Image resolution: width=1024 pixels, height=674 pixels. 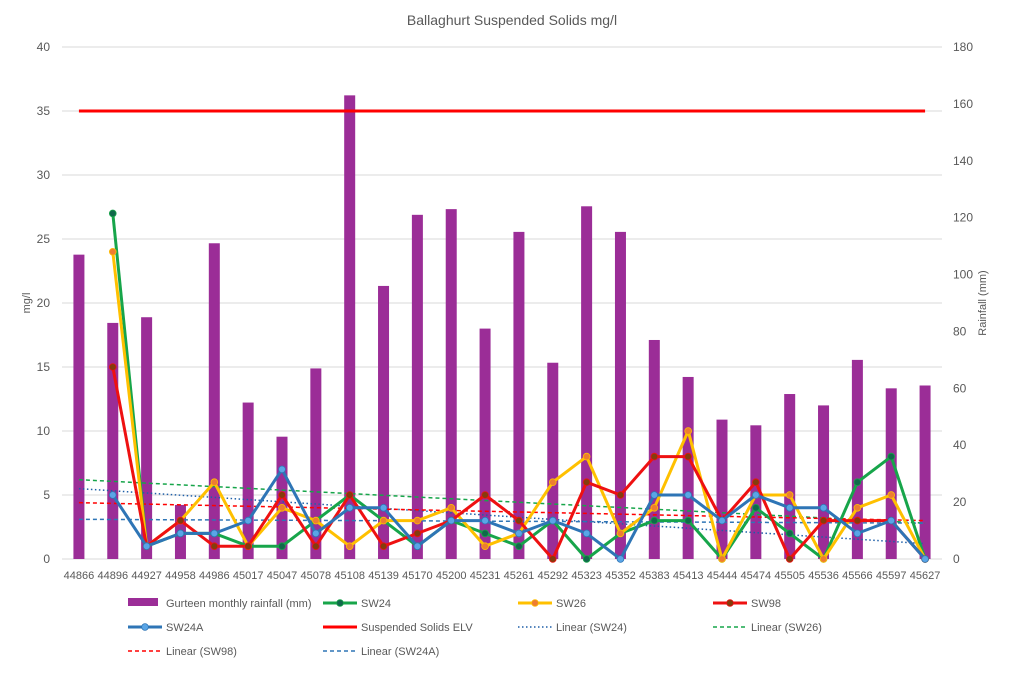 What do you see at coordinates (963, 47) in the screenshot?
I see `y2-tick-label: 180` at bounding box center [963, 47].